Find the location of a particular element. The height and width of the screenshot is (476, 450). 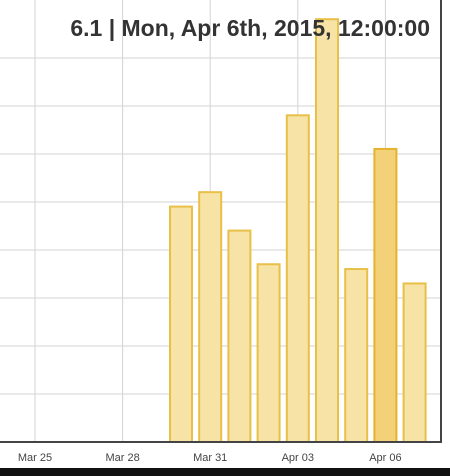

x-tick-label: Mar 25 is located at coordinates (35, 458).